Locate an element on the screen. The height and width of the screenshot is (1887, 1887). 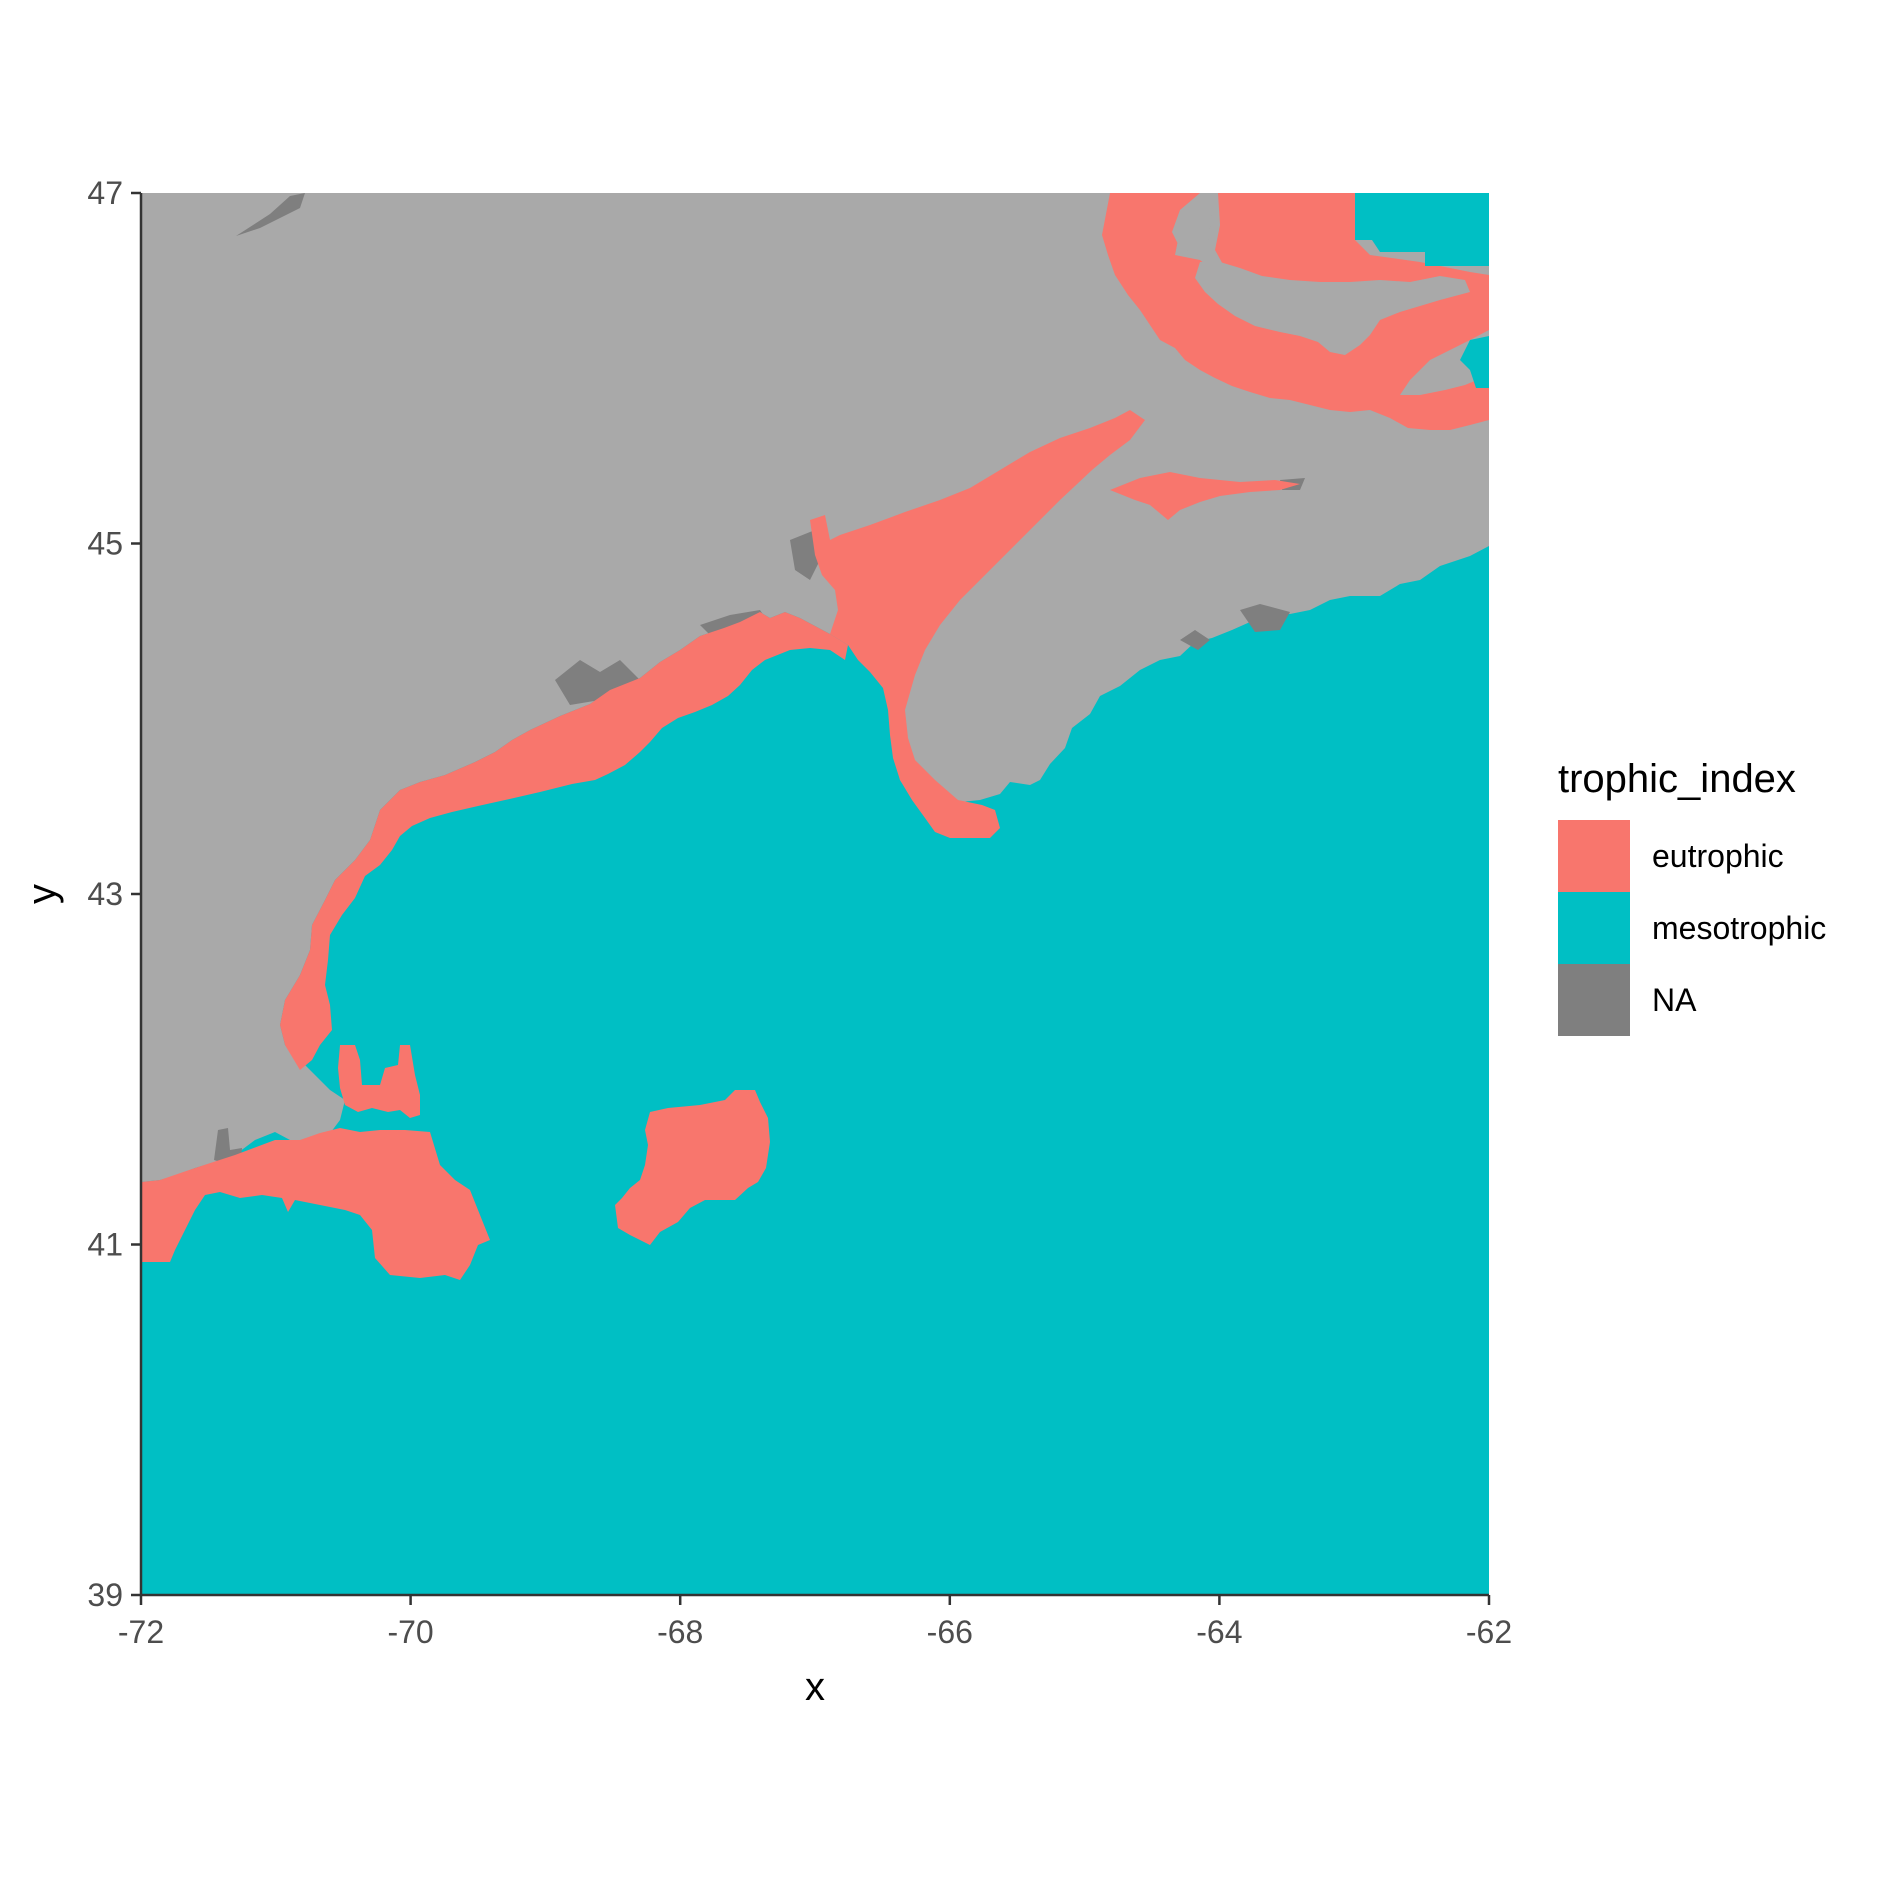
x-tick-label: -64 is located at coordinates (1219, 1632).